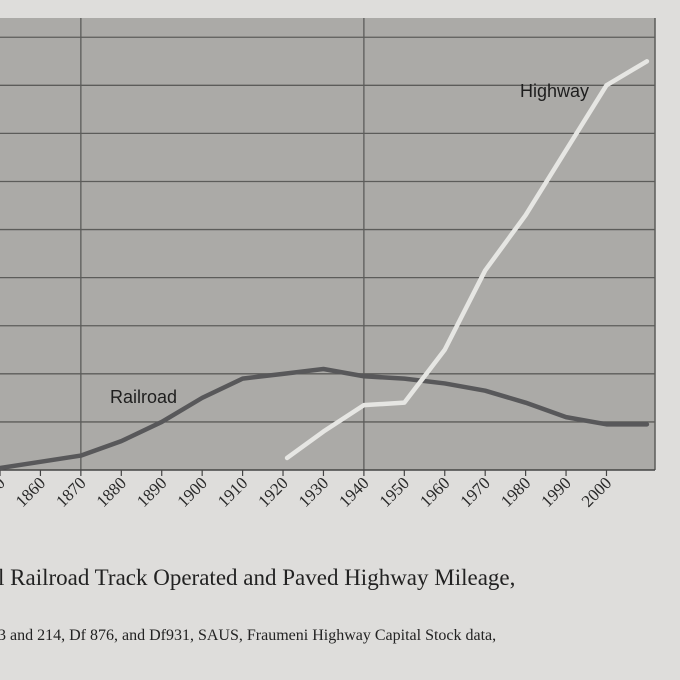 The height and width of the screenshot is (680, 680). I want to click on series-label: Railroad, so click(143, 397).